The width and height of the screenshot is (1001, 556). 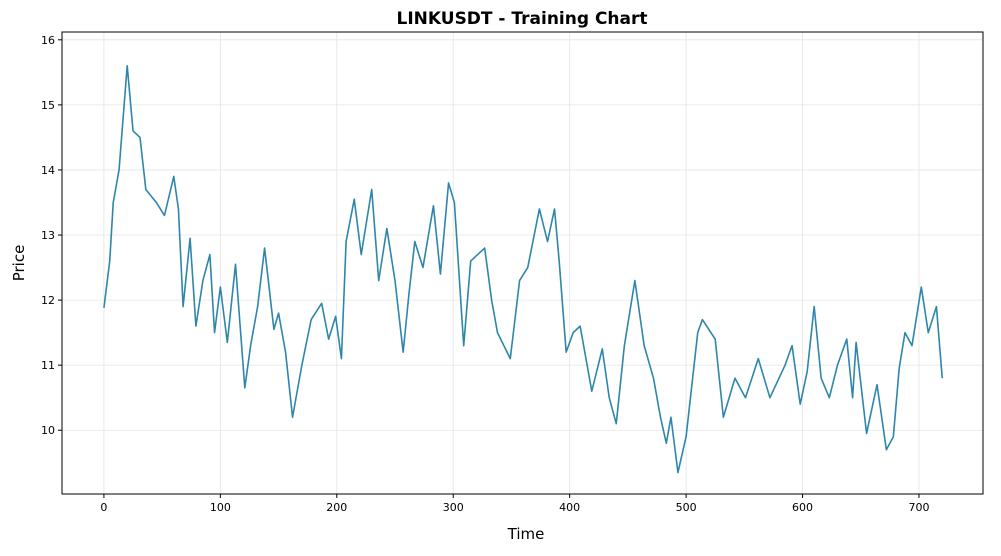 I want to click on y-tick-label: 15, so click(x=48, y=105).